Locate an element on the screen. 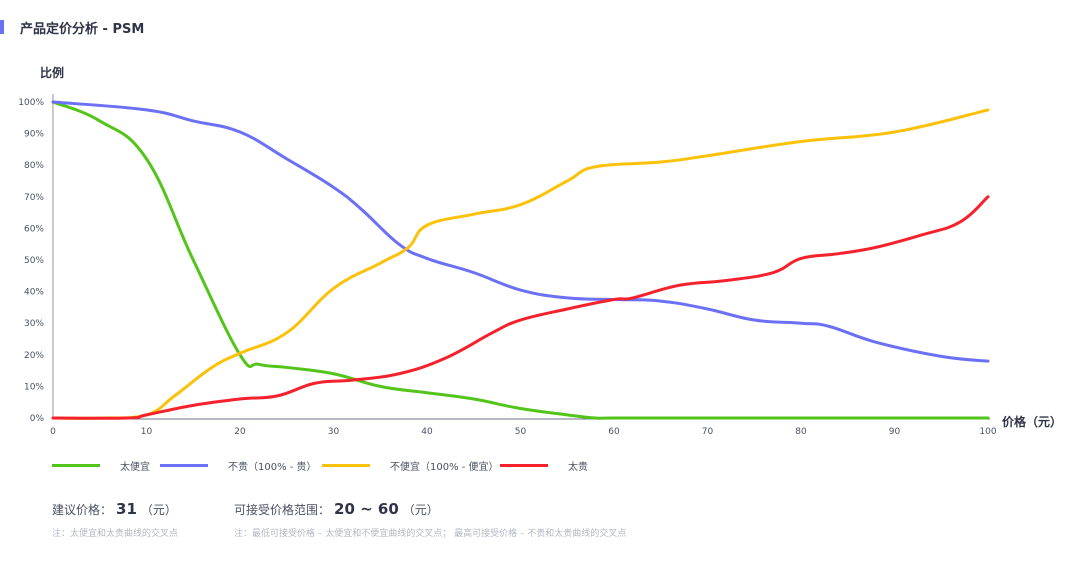 This screenshot has height=569, width=1080. x-tick-label: 60 is located at coordinates (614, 432).